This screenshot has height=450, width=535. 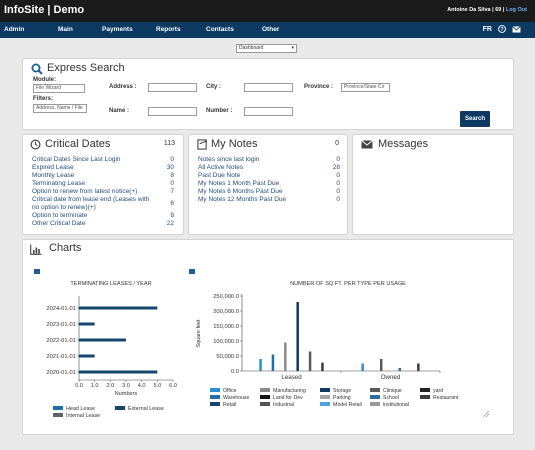 I want to click on nav-reports: Reports, so click(x=168, y=29).